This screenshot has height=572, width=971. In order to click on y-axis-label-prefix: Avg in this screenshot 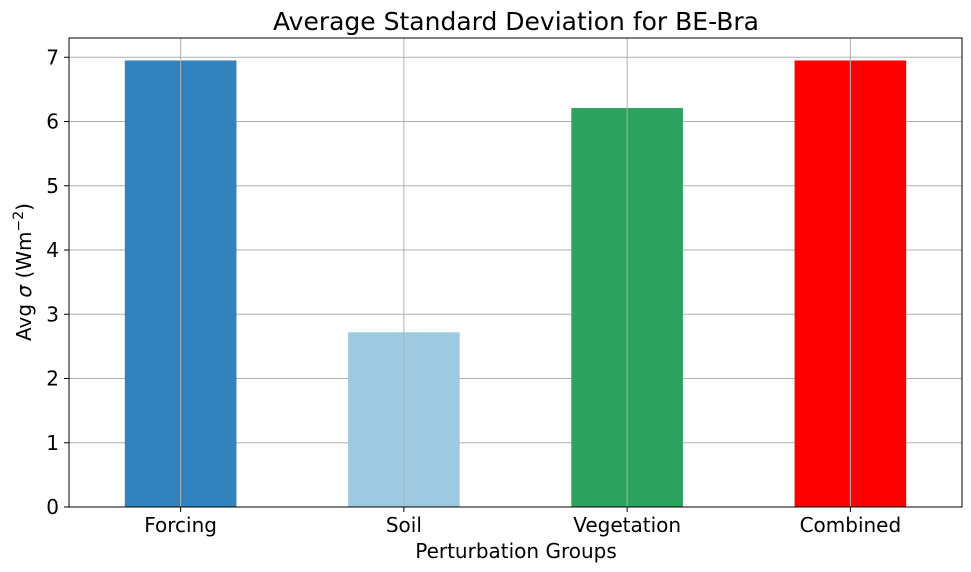, I will do `click(24, 319)`.